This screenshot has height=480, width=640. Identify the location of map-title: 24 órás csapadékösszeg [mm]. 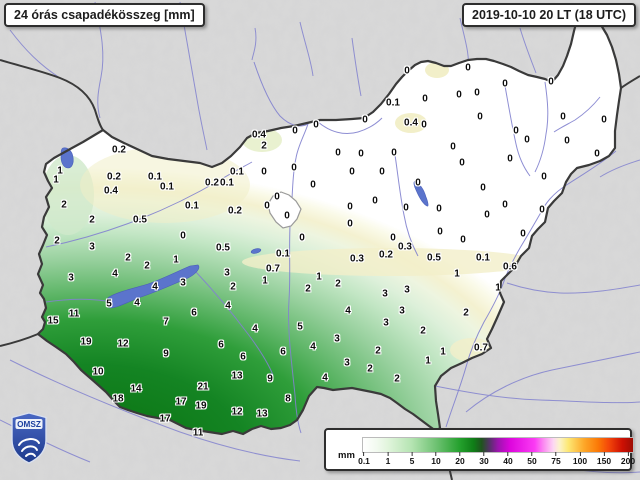
(104, 15).